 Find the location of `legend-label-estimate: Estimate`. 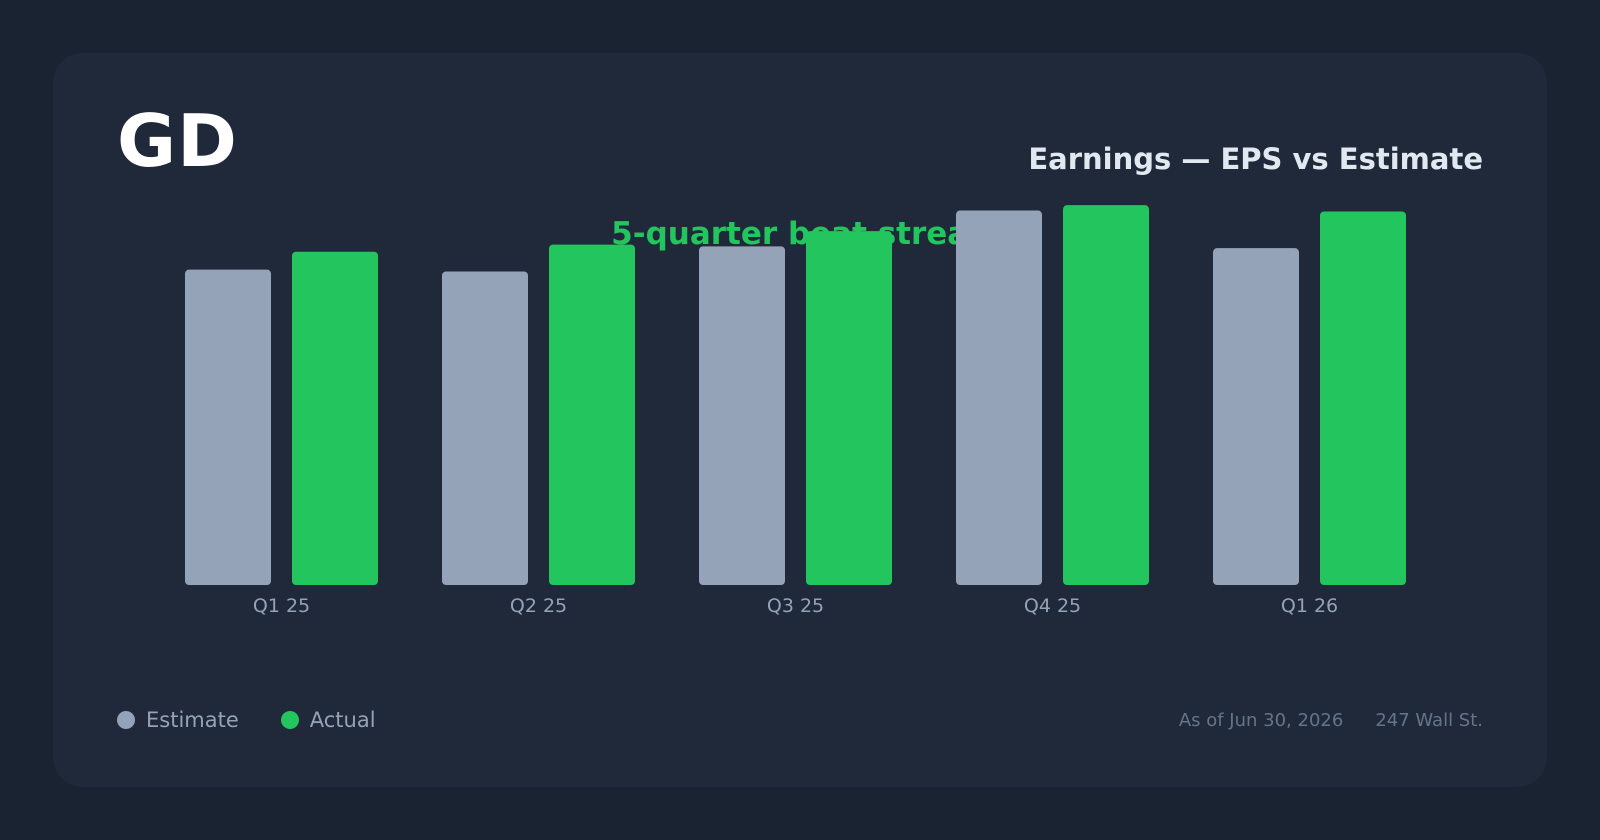

legend-label-estimate: Estimate is located at coordinates (192, 720).